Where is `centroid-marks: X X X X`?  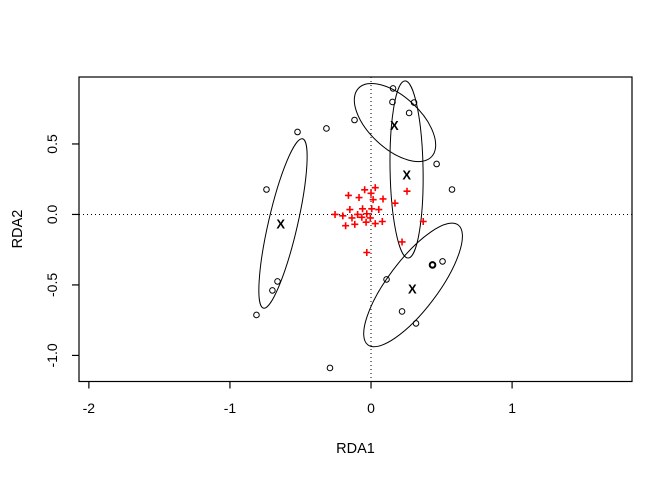 centroid-marks: X X X X is located at coordinates (346, 207).